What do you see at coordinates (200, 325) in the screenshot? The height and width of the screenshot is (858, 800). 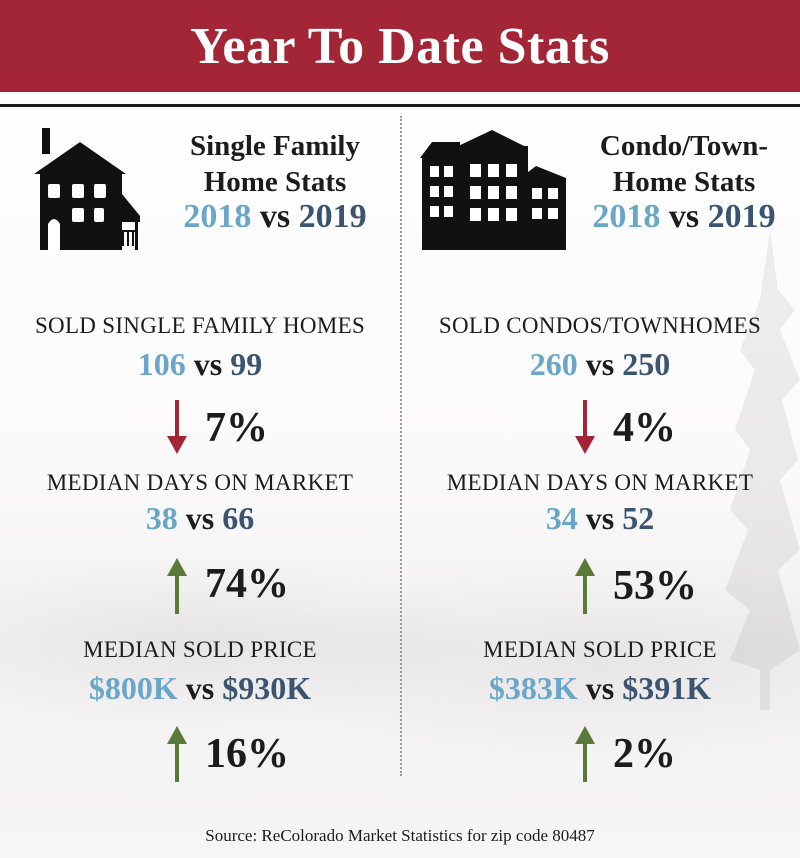 I see `left-stat-1-label: SOLD SINGLE FAMILY HOMES` at bounding box center [200, 325].